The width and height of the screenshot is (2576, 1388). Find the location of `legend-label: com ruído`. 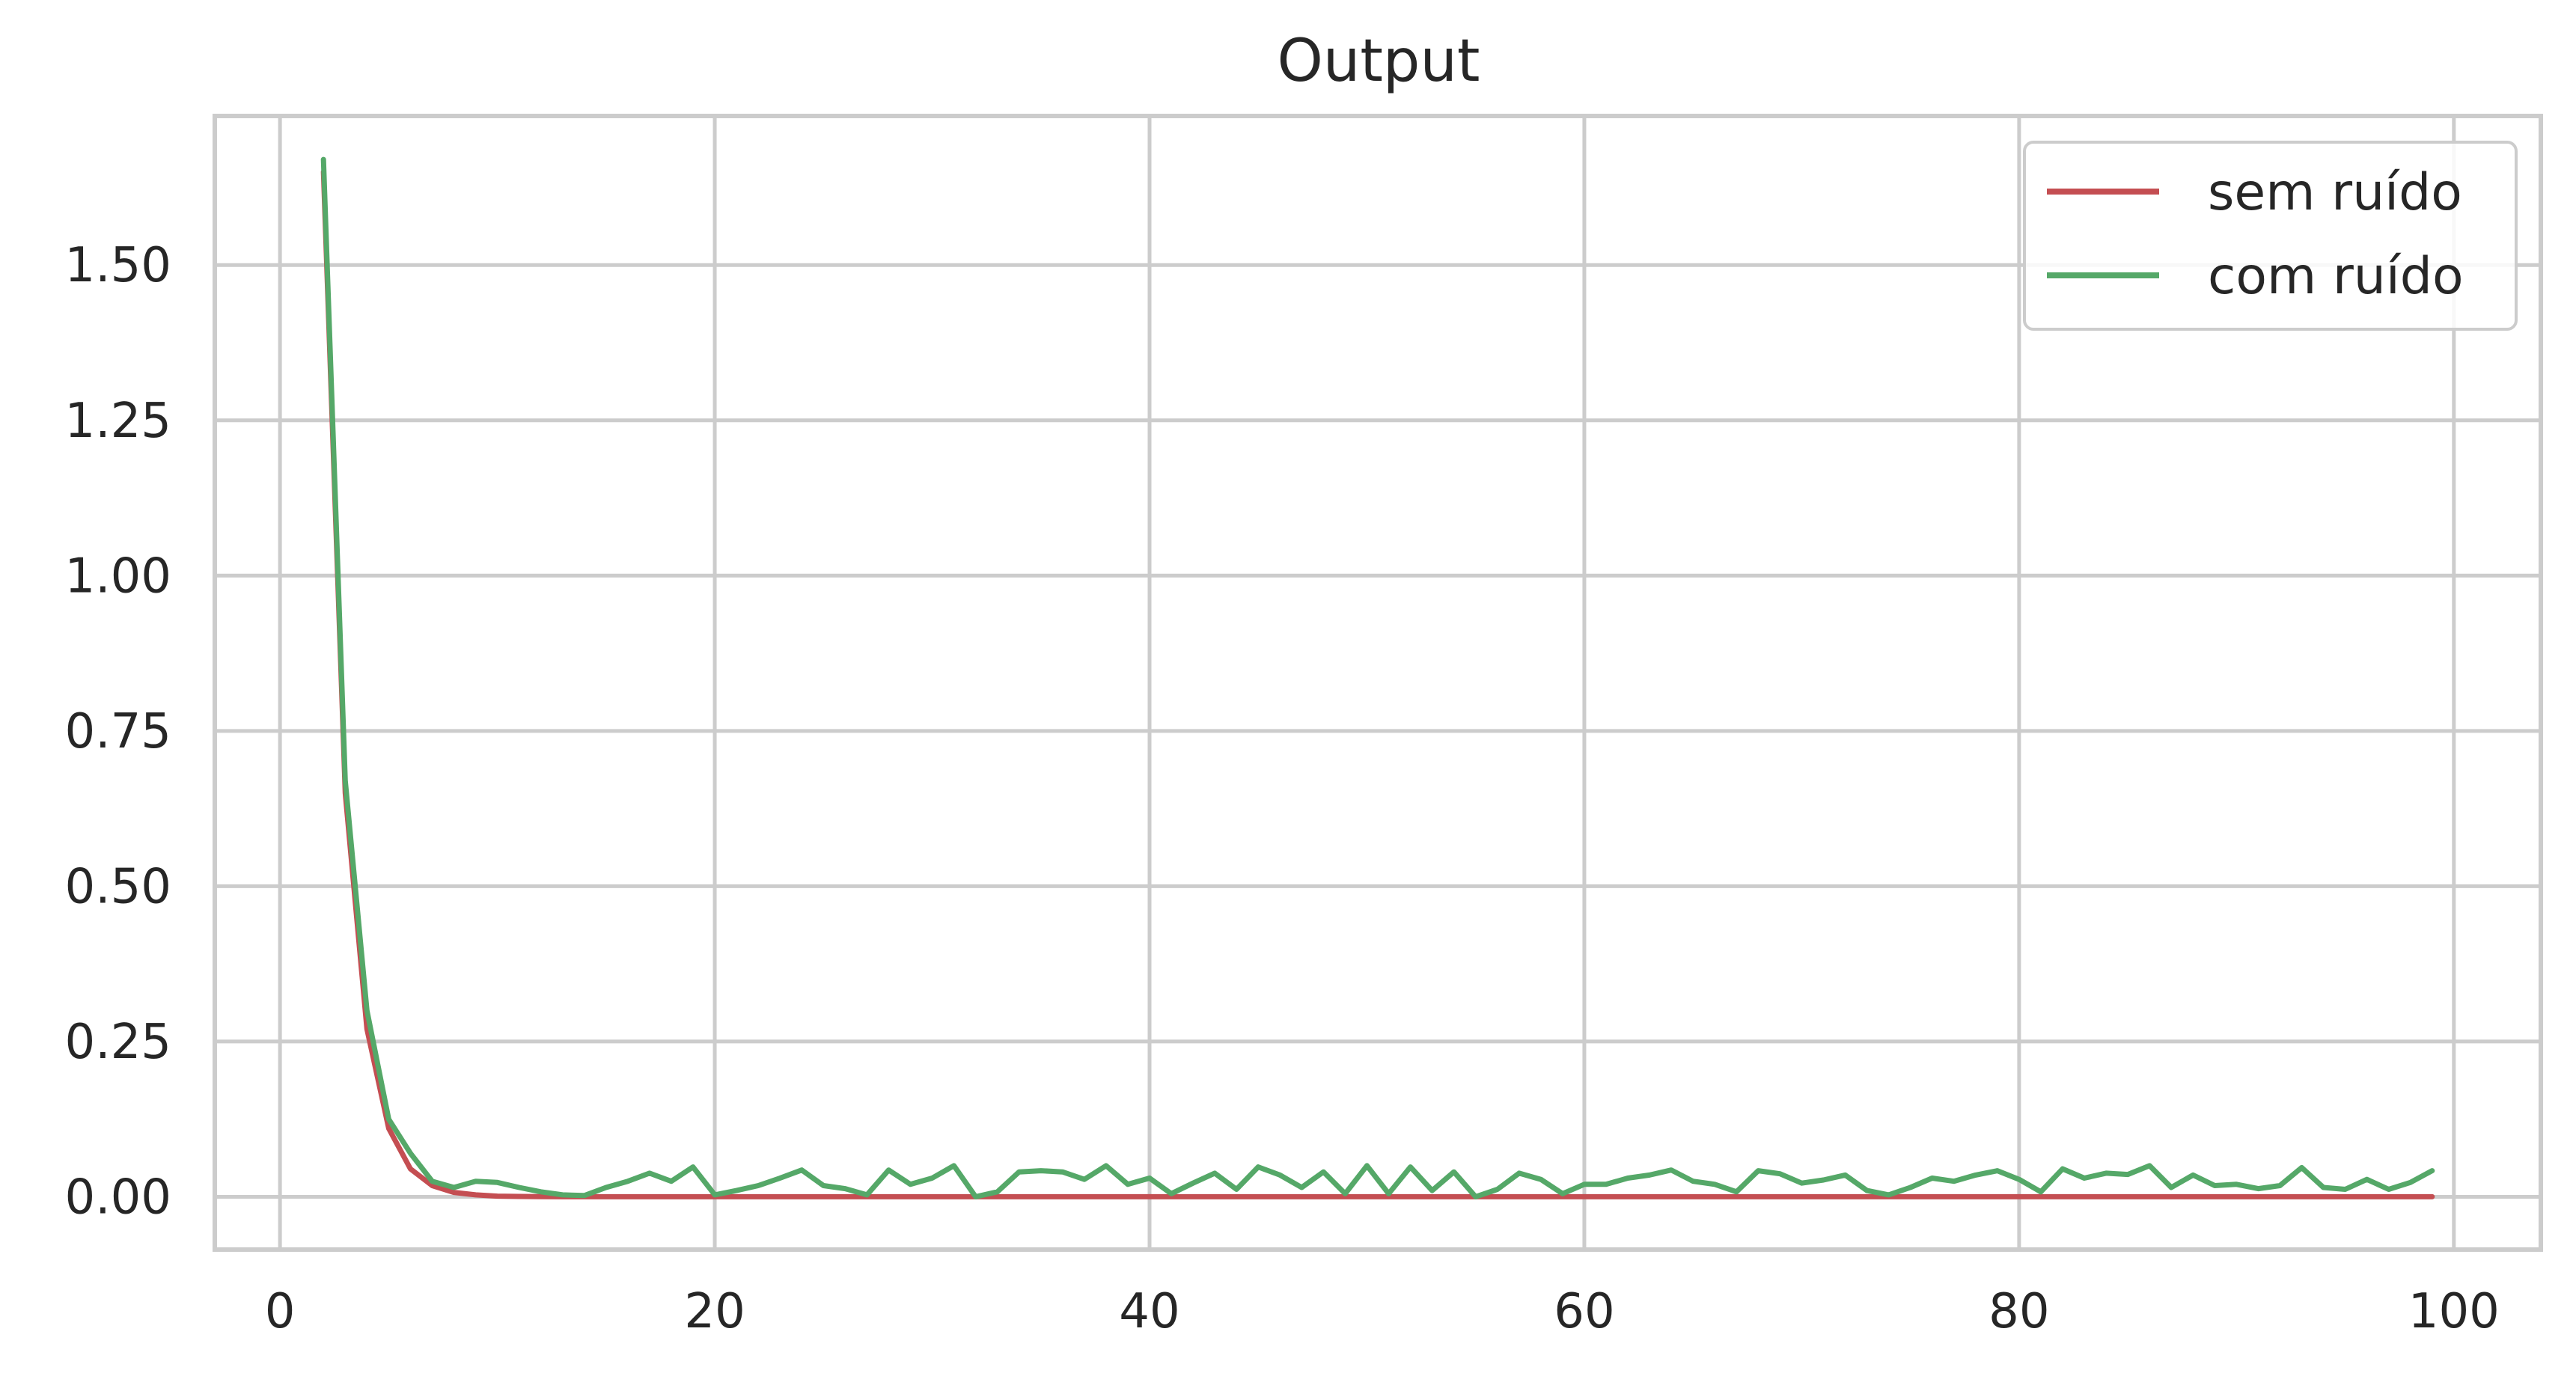

legend-label: com ruído is located at coordinates (2336, 276).